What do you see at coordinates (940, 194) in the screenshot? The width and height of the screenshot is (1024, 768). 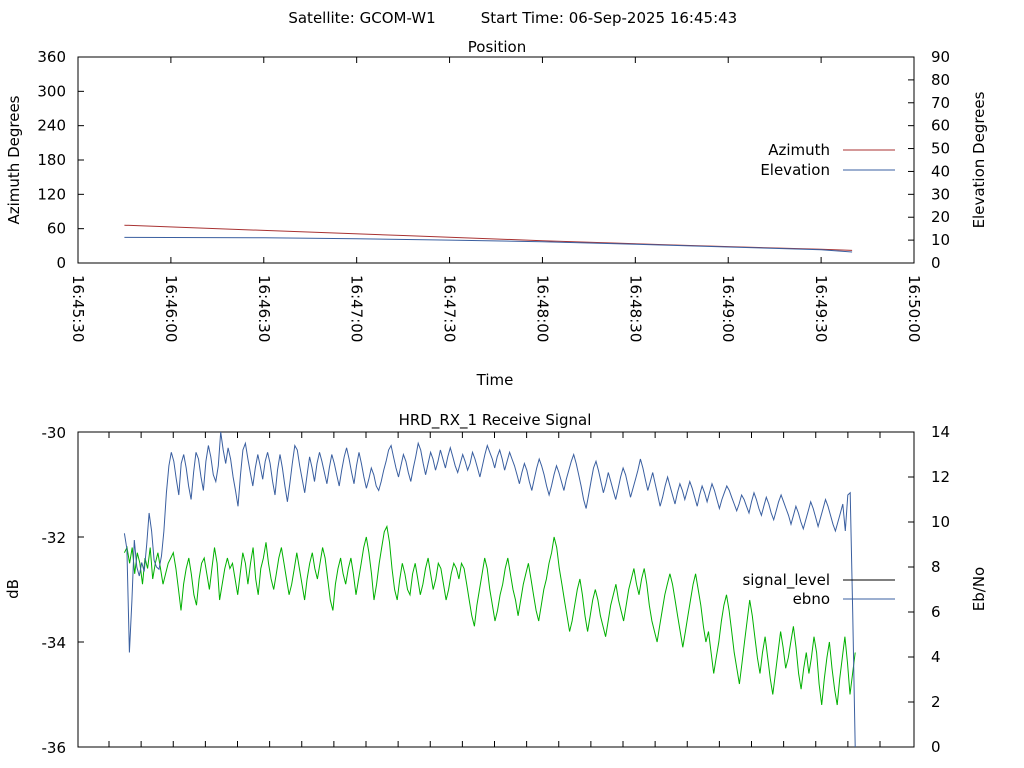 I see `elevation-tick-label: 30` at bounding box center [940, 194].